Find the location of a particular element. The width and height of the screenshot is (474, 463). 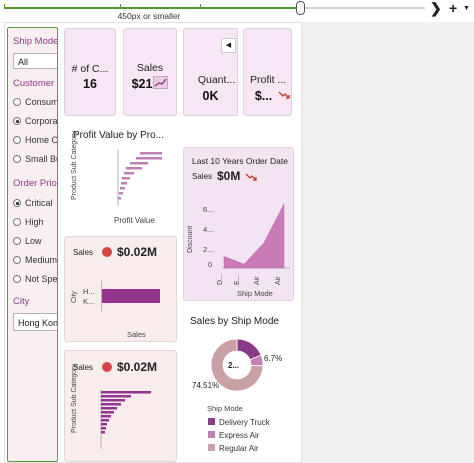

trend-ylabel: Discount is located at coordinates (190, 239).